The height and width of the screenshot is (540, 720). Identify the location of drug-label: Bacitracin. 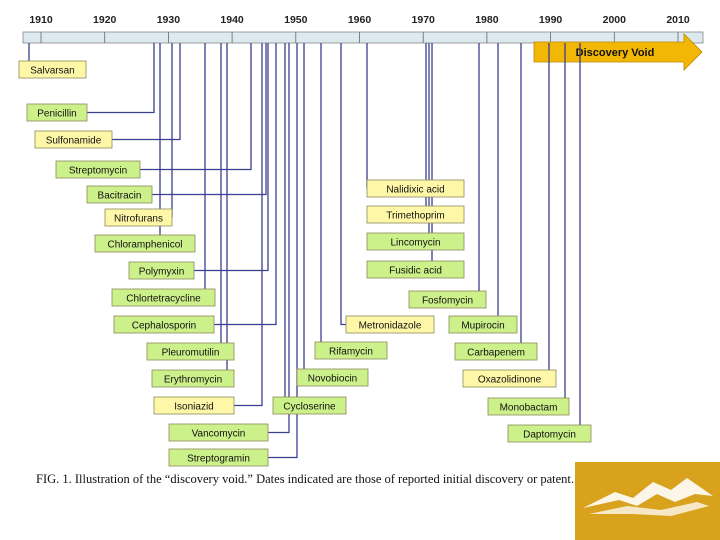
(120, 196).